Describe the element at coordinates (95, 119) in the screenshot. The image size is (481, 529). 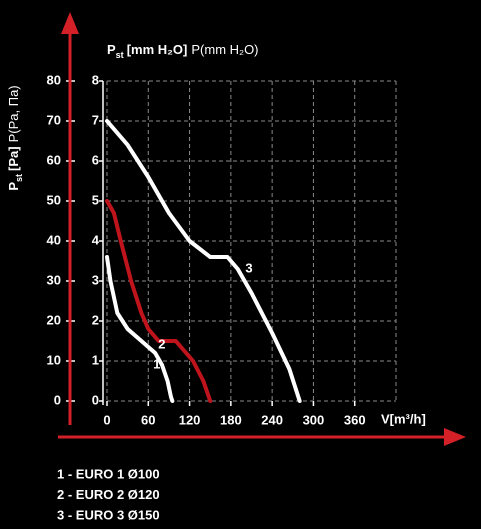
I see `y2-tick-label: 7` at that location.